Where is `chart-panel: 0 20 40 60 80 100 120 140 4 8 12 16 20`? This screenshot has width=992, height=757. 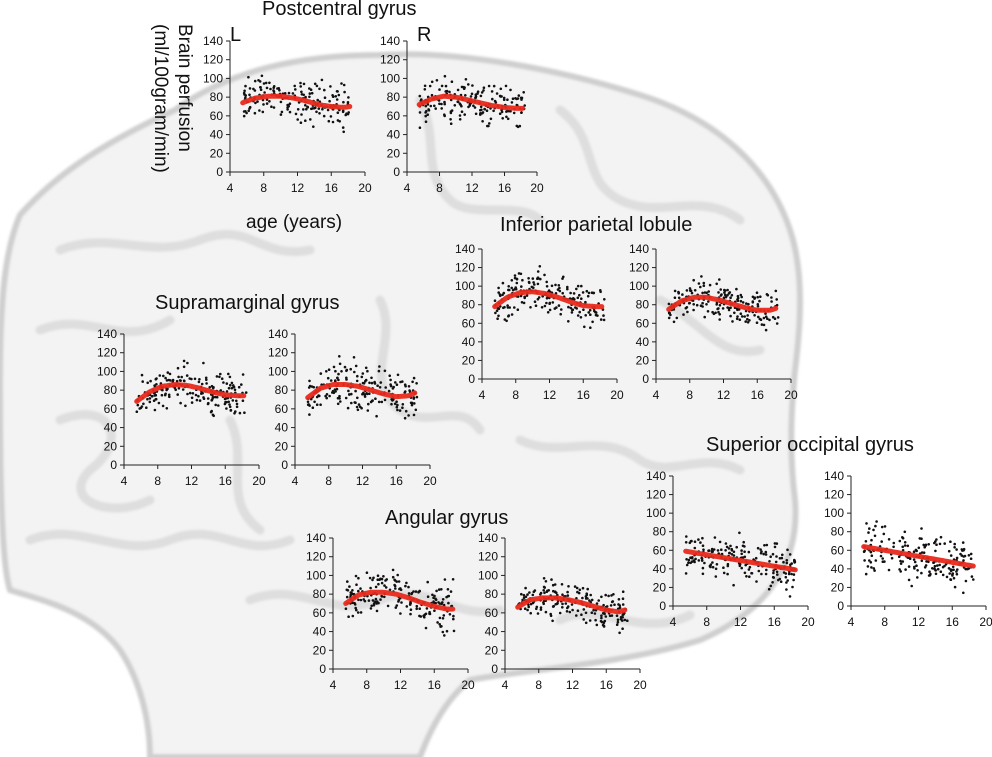 chart-panel: 0 20 40 60 80 100 120 140 4 8 12 16 20 is located at coordinates (287, 114).